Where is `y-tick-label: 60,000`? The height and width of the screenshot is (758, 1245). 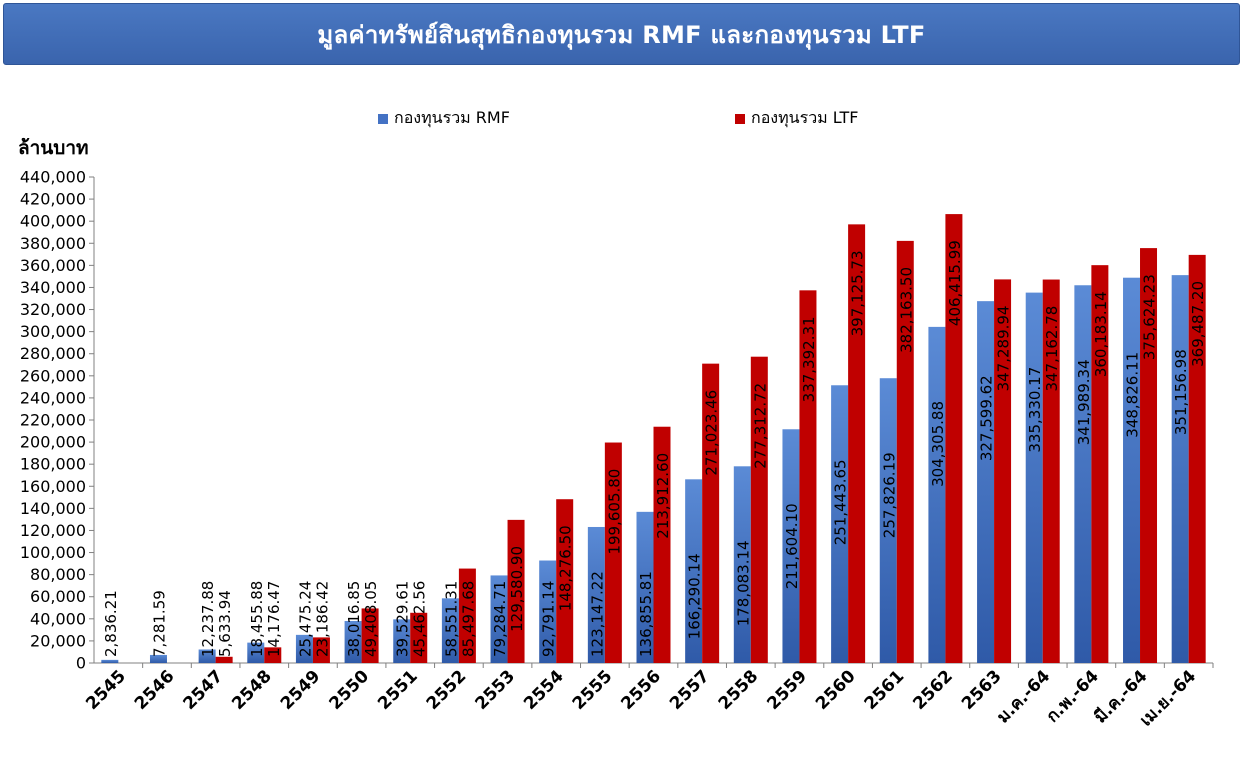
y-tick-label: 60,000 is located at coordinates (58, 596).